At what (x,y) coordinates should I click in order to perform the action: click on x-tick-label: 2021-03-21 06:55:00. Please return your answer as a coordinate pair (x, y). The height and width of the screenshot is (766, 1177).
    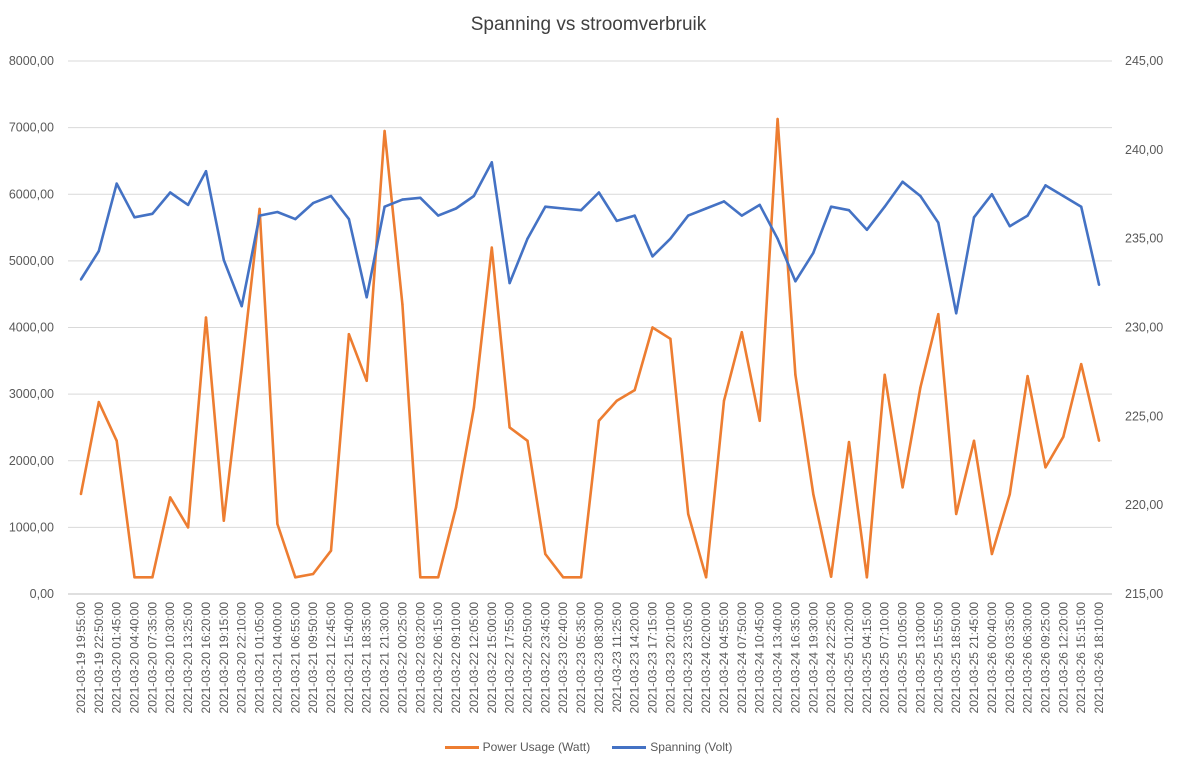
    Looking at the image, I should click on (295, 658).